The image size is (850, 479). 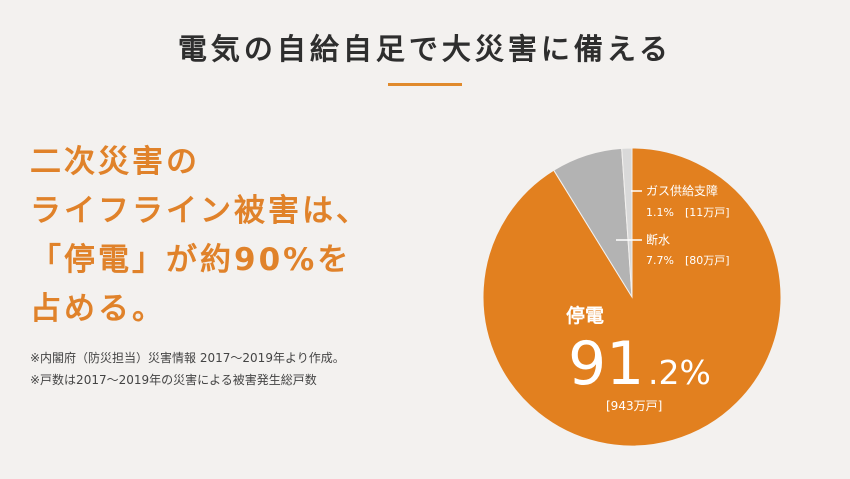 I want to click on pie-slice-gas, so click(x=627, y=222).